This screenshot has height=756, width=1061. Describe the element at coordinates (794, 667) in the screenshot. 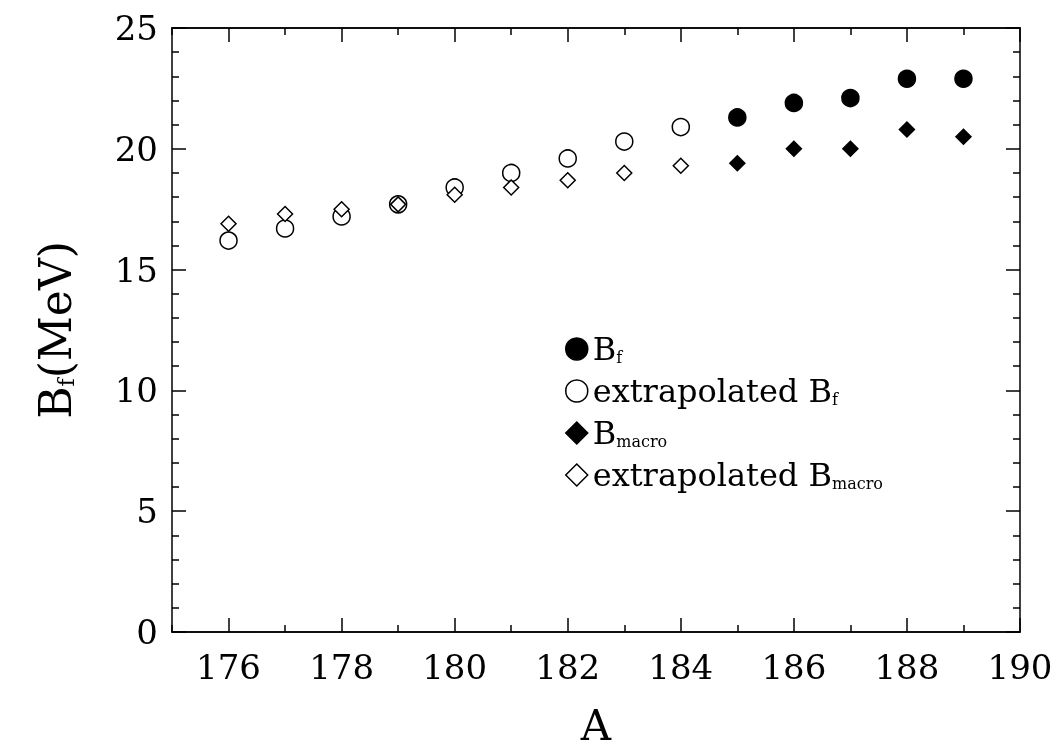

I see `x-tick-label: 186` at that location.